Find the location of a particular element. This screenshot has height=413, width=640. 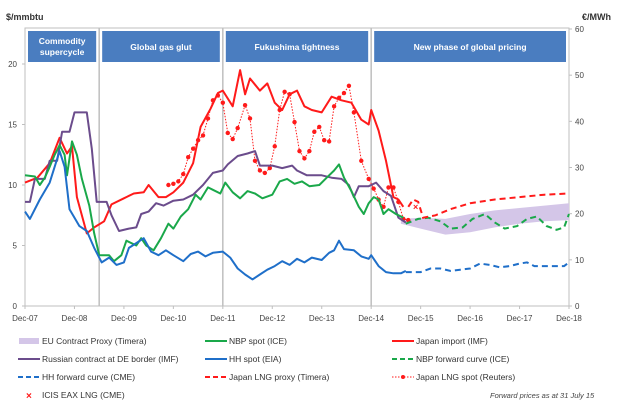

legend-item: NBP forward curve (ICE) is located at coordinates (450, 359).